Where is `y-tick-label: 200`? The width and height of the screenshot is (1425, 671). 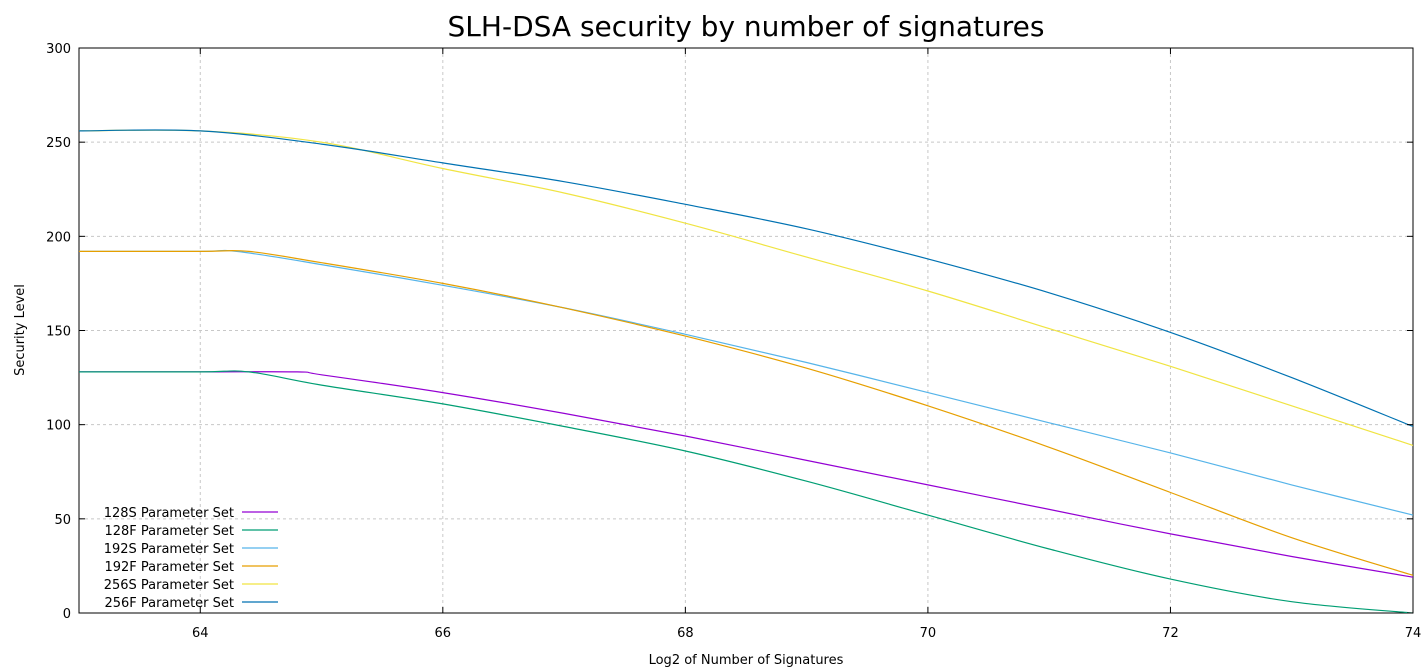
y-tick-label: 200 is located at coordinates (58, 237).